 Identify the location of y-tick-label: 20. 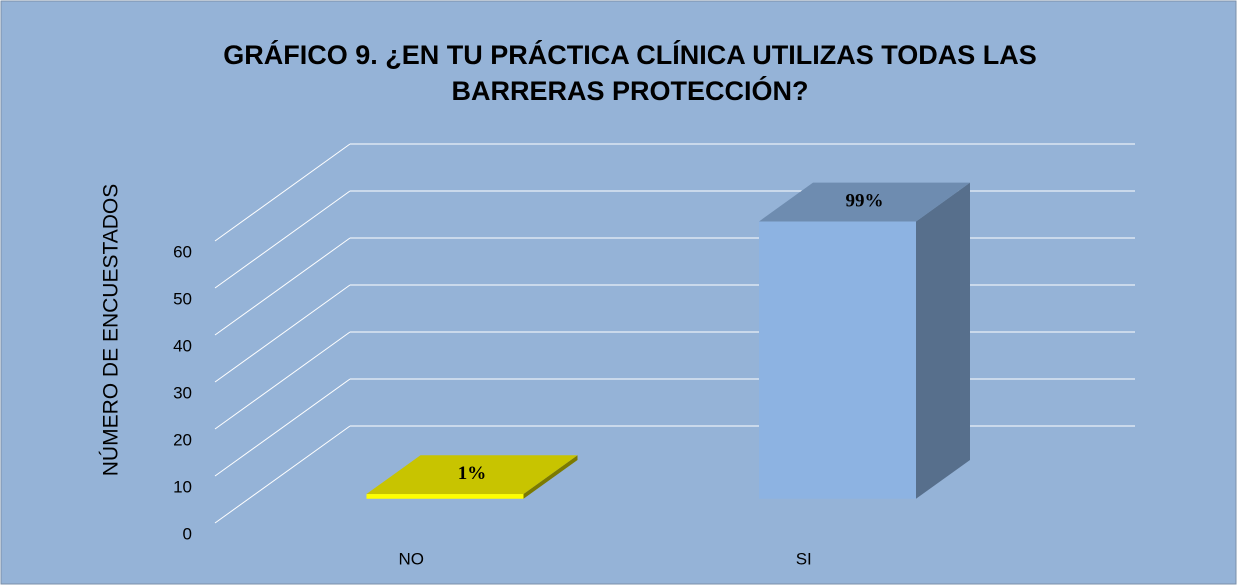
(182, 439).